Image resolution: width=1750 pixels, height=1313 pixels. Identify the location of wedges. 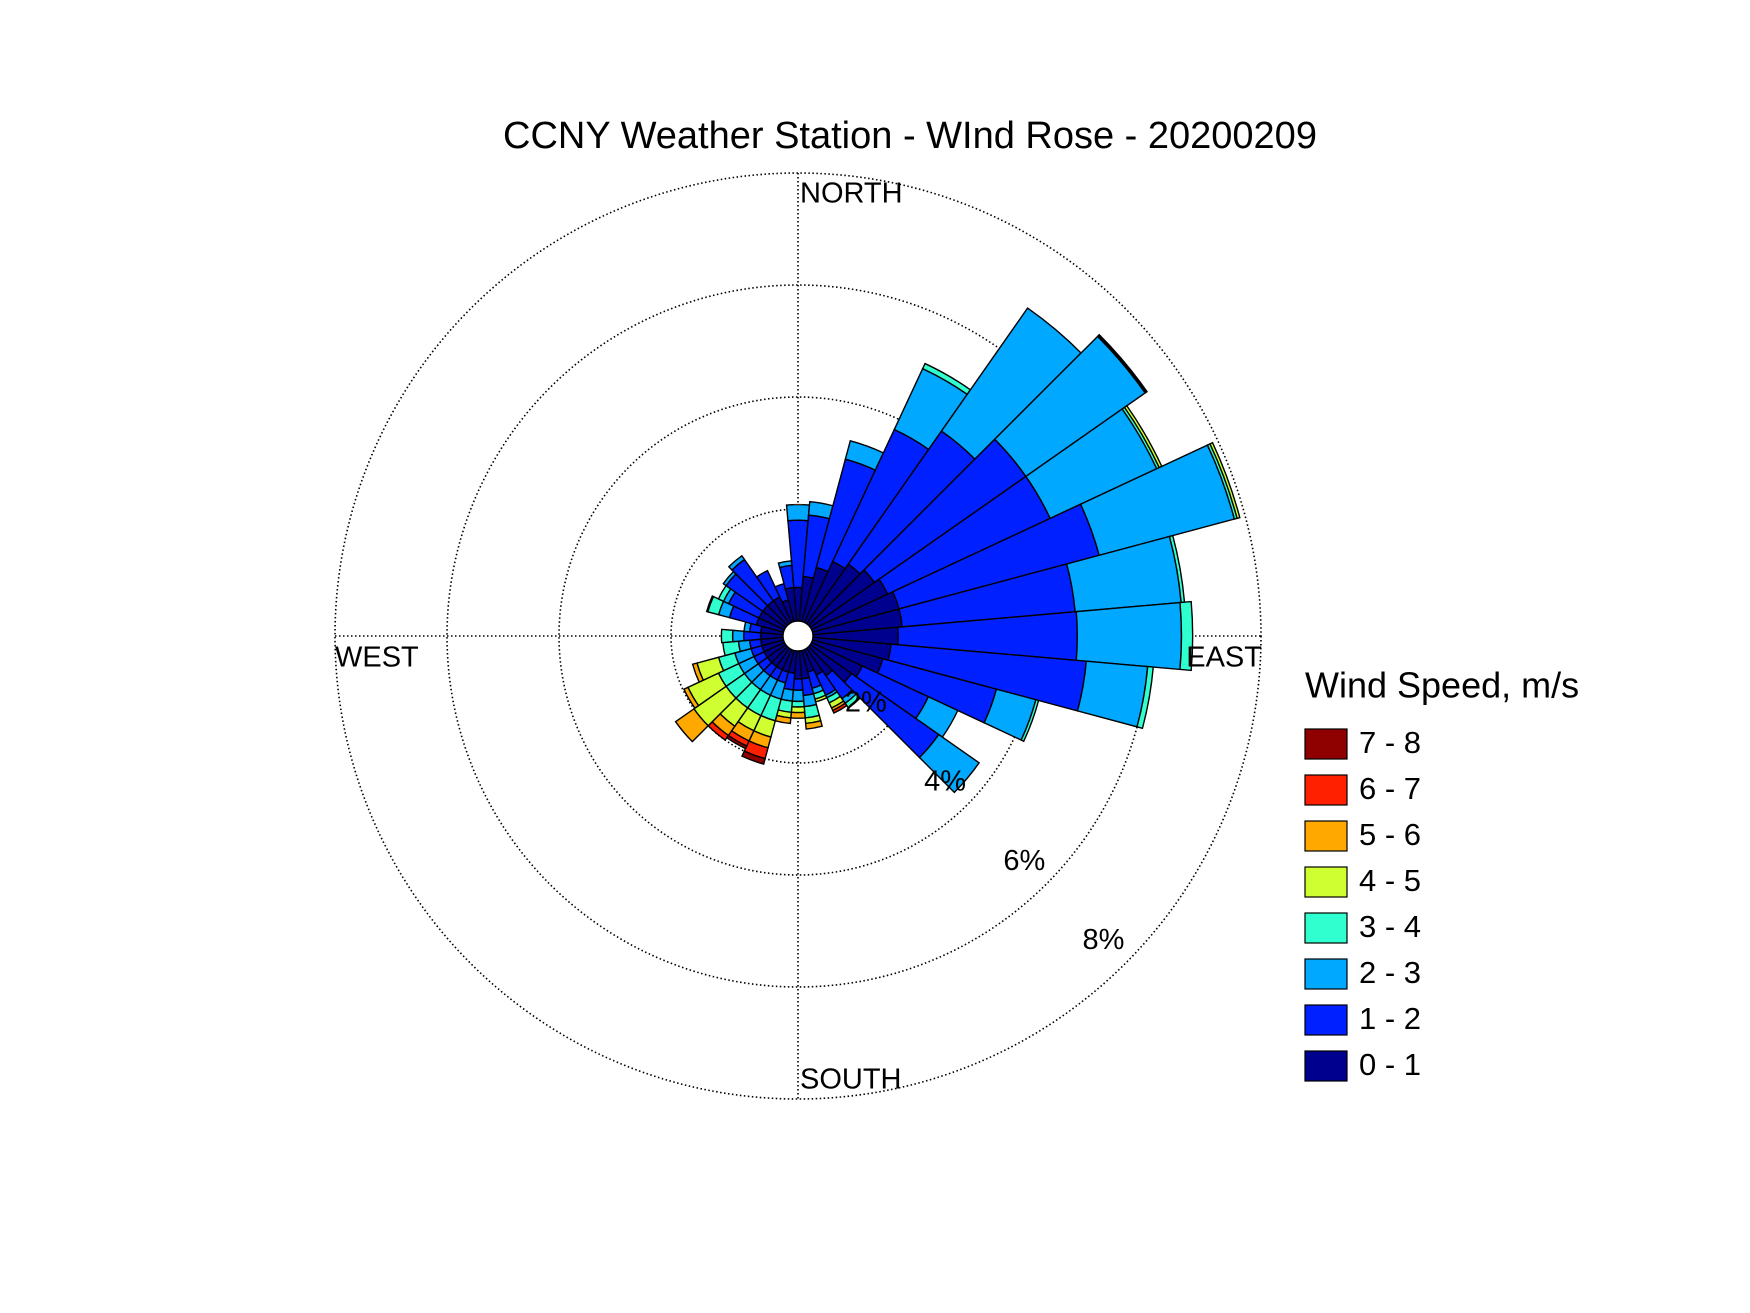
(957, 550).